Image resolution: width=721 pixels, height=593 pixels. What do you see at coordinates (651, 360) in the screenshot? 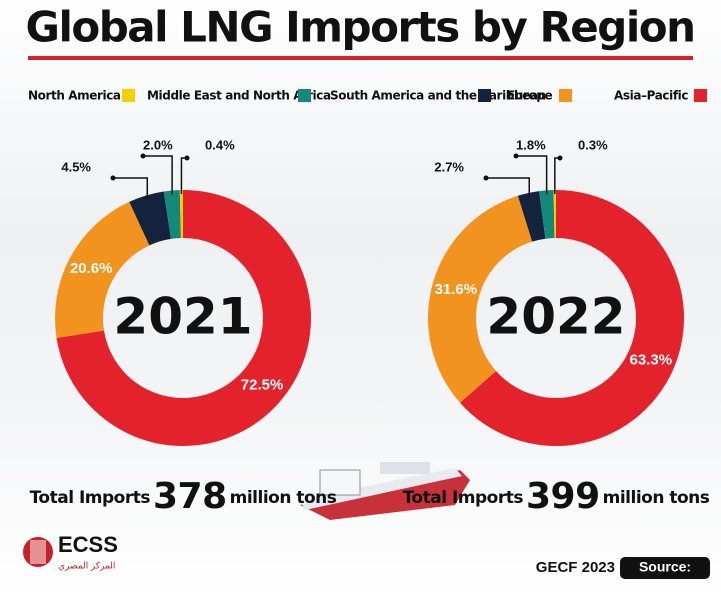
I see `value-label: 63.3%` at bounding box center [651, 360].